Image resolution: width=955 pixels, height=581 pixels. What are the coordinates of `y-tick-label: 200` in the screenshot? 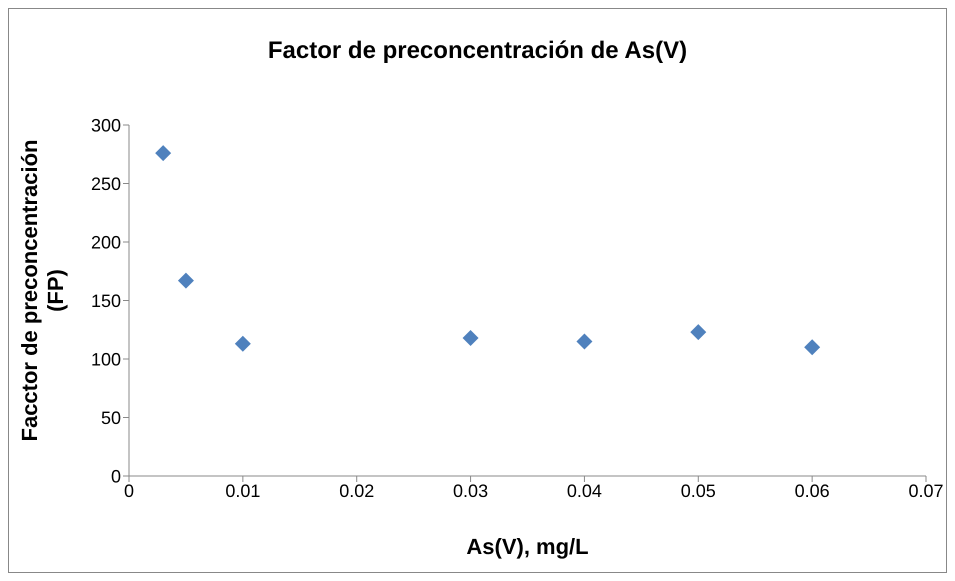 It's located at (105, 242).